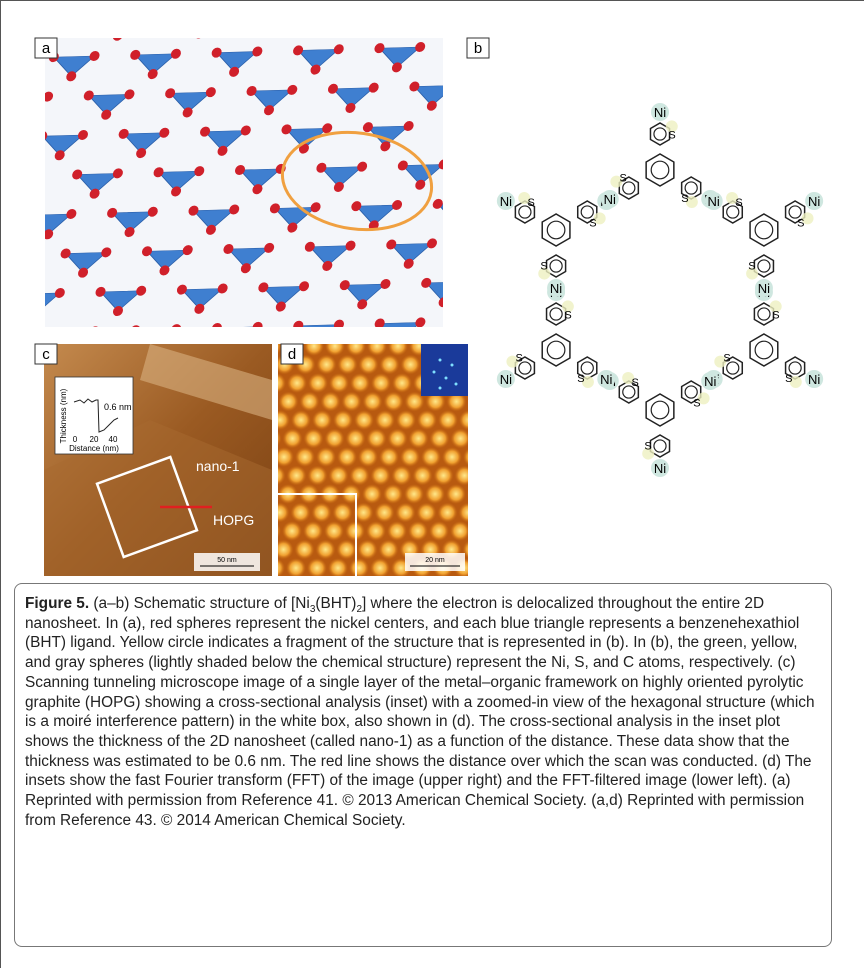  Describe the element at coordinates (732, 198) in the screenshot. I see `sulfur-sphere` at that location.